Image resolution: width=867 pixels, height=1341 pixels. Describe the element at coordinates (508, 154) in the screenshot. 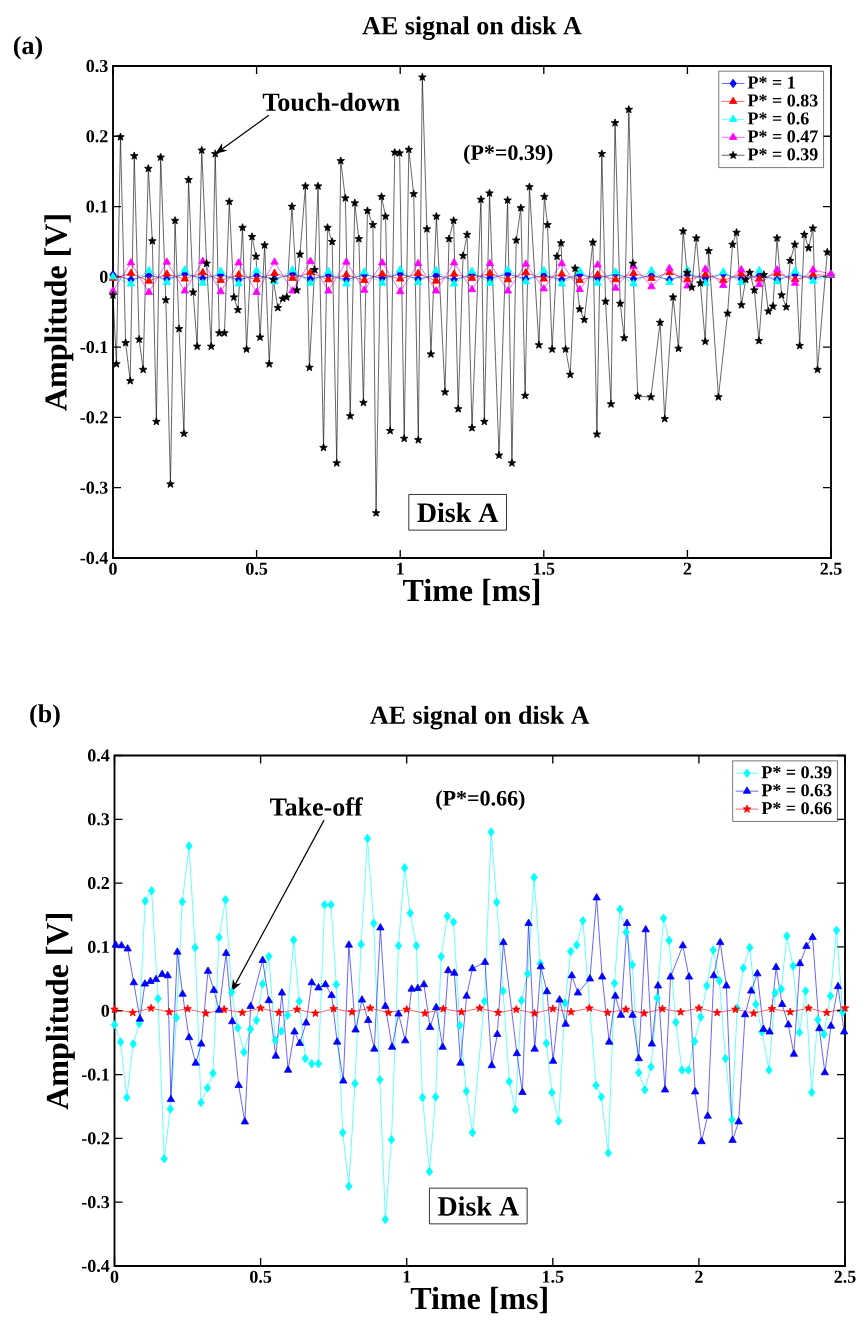

I see `annotation: (P*=0.39)` at that location.